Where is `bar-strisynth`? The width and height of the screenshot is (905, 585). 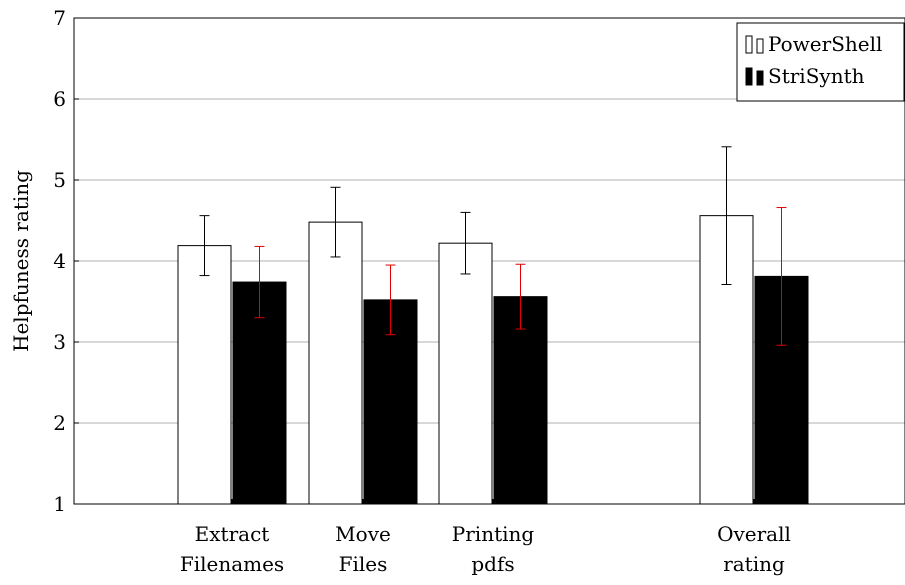 bar-strisynth is located at coordinates (259, 393).